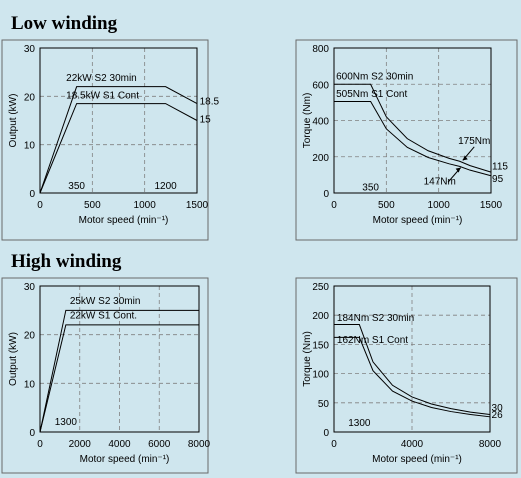 The image size is (521, 478). What do you see at coordinates (320, 345) in the screenshot?
I see `y-tick-label: 150` at bounding box center [320, 345].